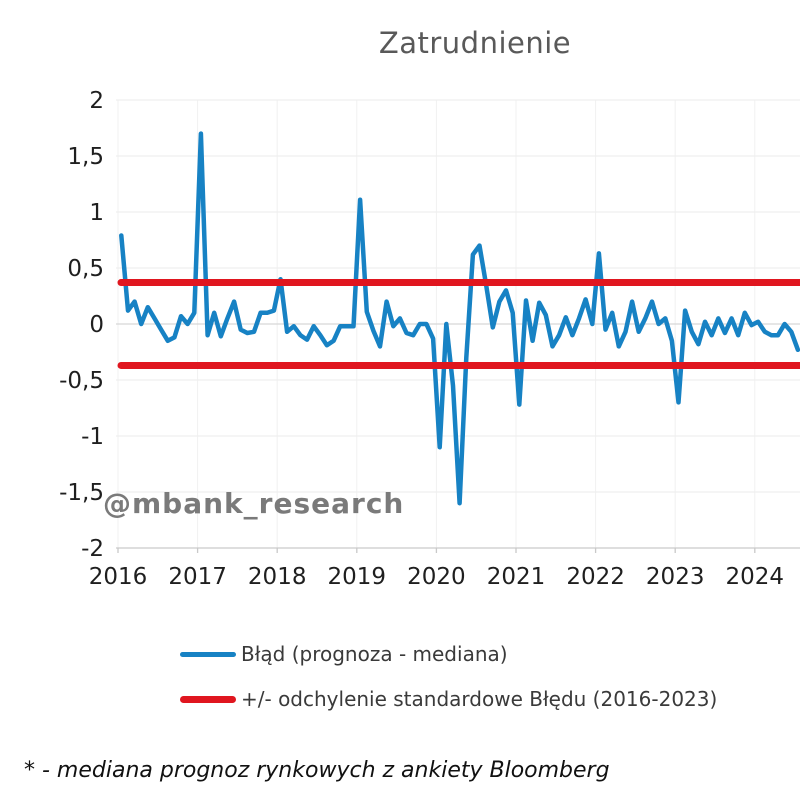  What do you see at coordinates (92, 437) in the screenshot?
I see `y-tick-label: -1` at bounding box center [92, 437].